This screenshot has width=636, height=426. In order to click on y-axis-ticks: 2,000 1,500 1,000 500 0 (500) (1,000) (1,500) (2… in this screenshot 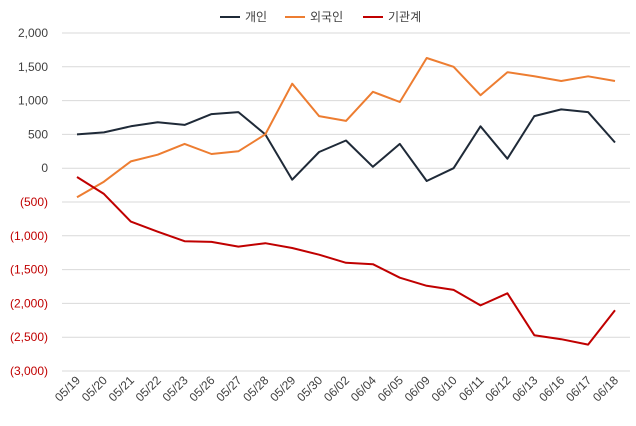, I will do `click(29, 202)`.